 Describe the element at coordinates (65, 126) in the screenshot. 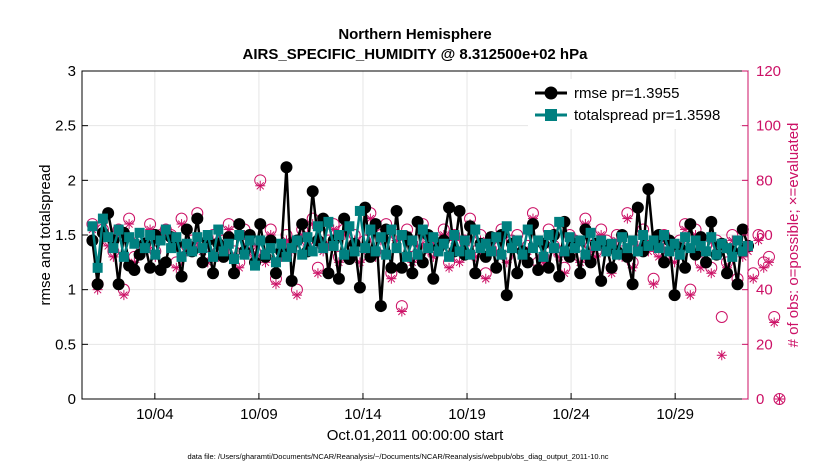

I see `y-tick-label: 2.5` at that location.